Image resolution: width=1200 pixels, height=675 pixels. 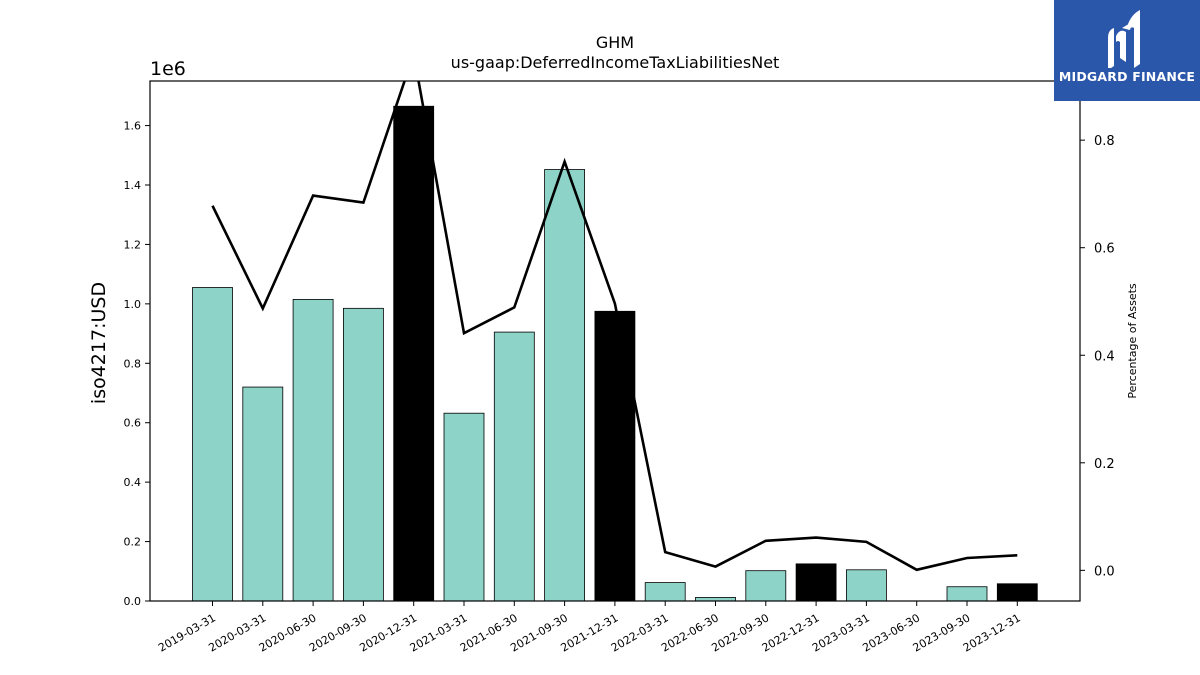 What do you see at coordinates (133, 185) in the screenshot?
I see `y-tick-label: 1.4` at bounding box center [133, 185].